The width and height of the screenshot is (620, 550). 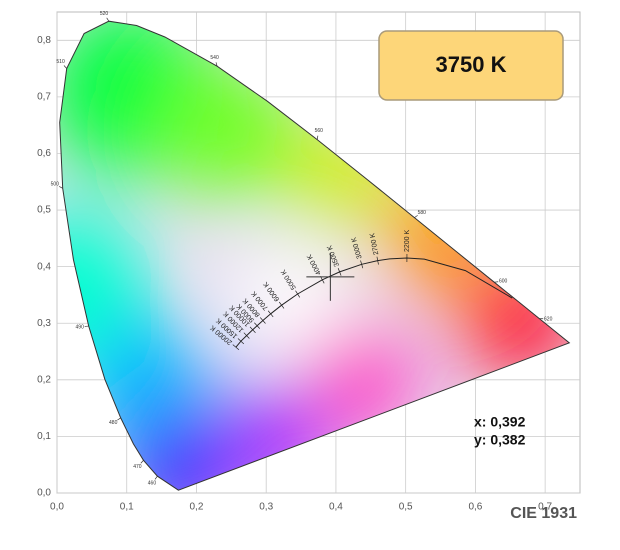 What do you see at coordinates (407, 241) in the screenshot?
I see `cct-label: 2200 K` at bounding box center [407, 241].